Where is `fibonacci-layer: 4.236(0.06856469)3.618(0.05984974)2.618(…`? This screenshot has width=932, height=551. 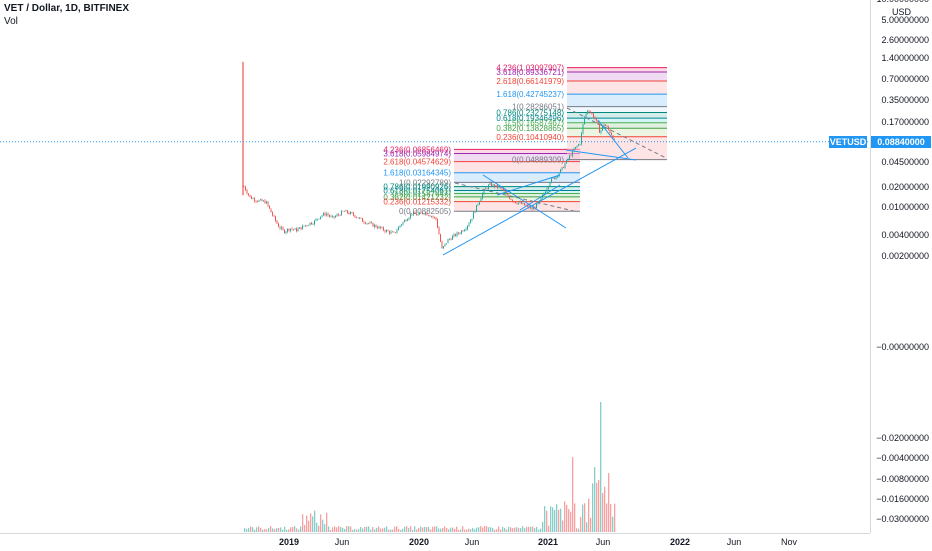 fibonacci-layer: 4.236(0.06856469)3.618(0.05984974)2.618(… is located at coordinates (525, 140).